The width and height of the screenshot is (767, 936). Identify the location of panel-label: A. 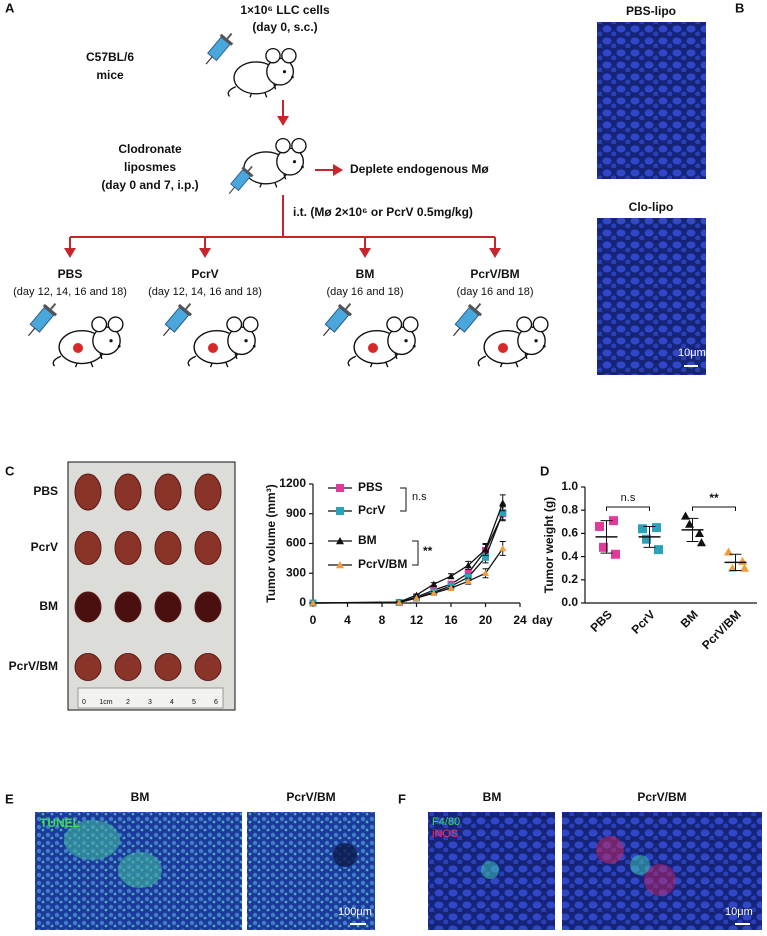
(10, 7).